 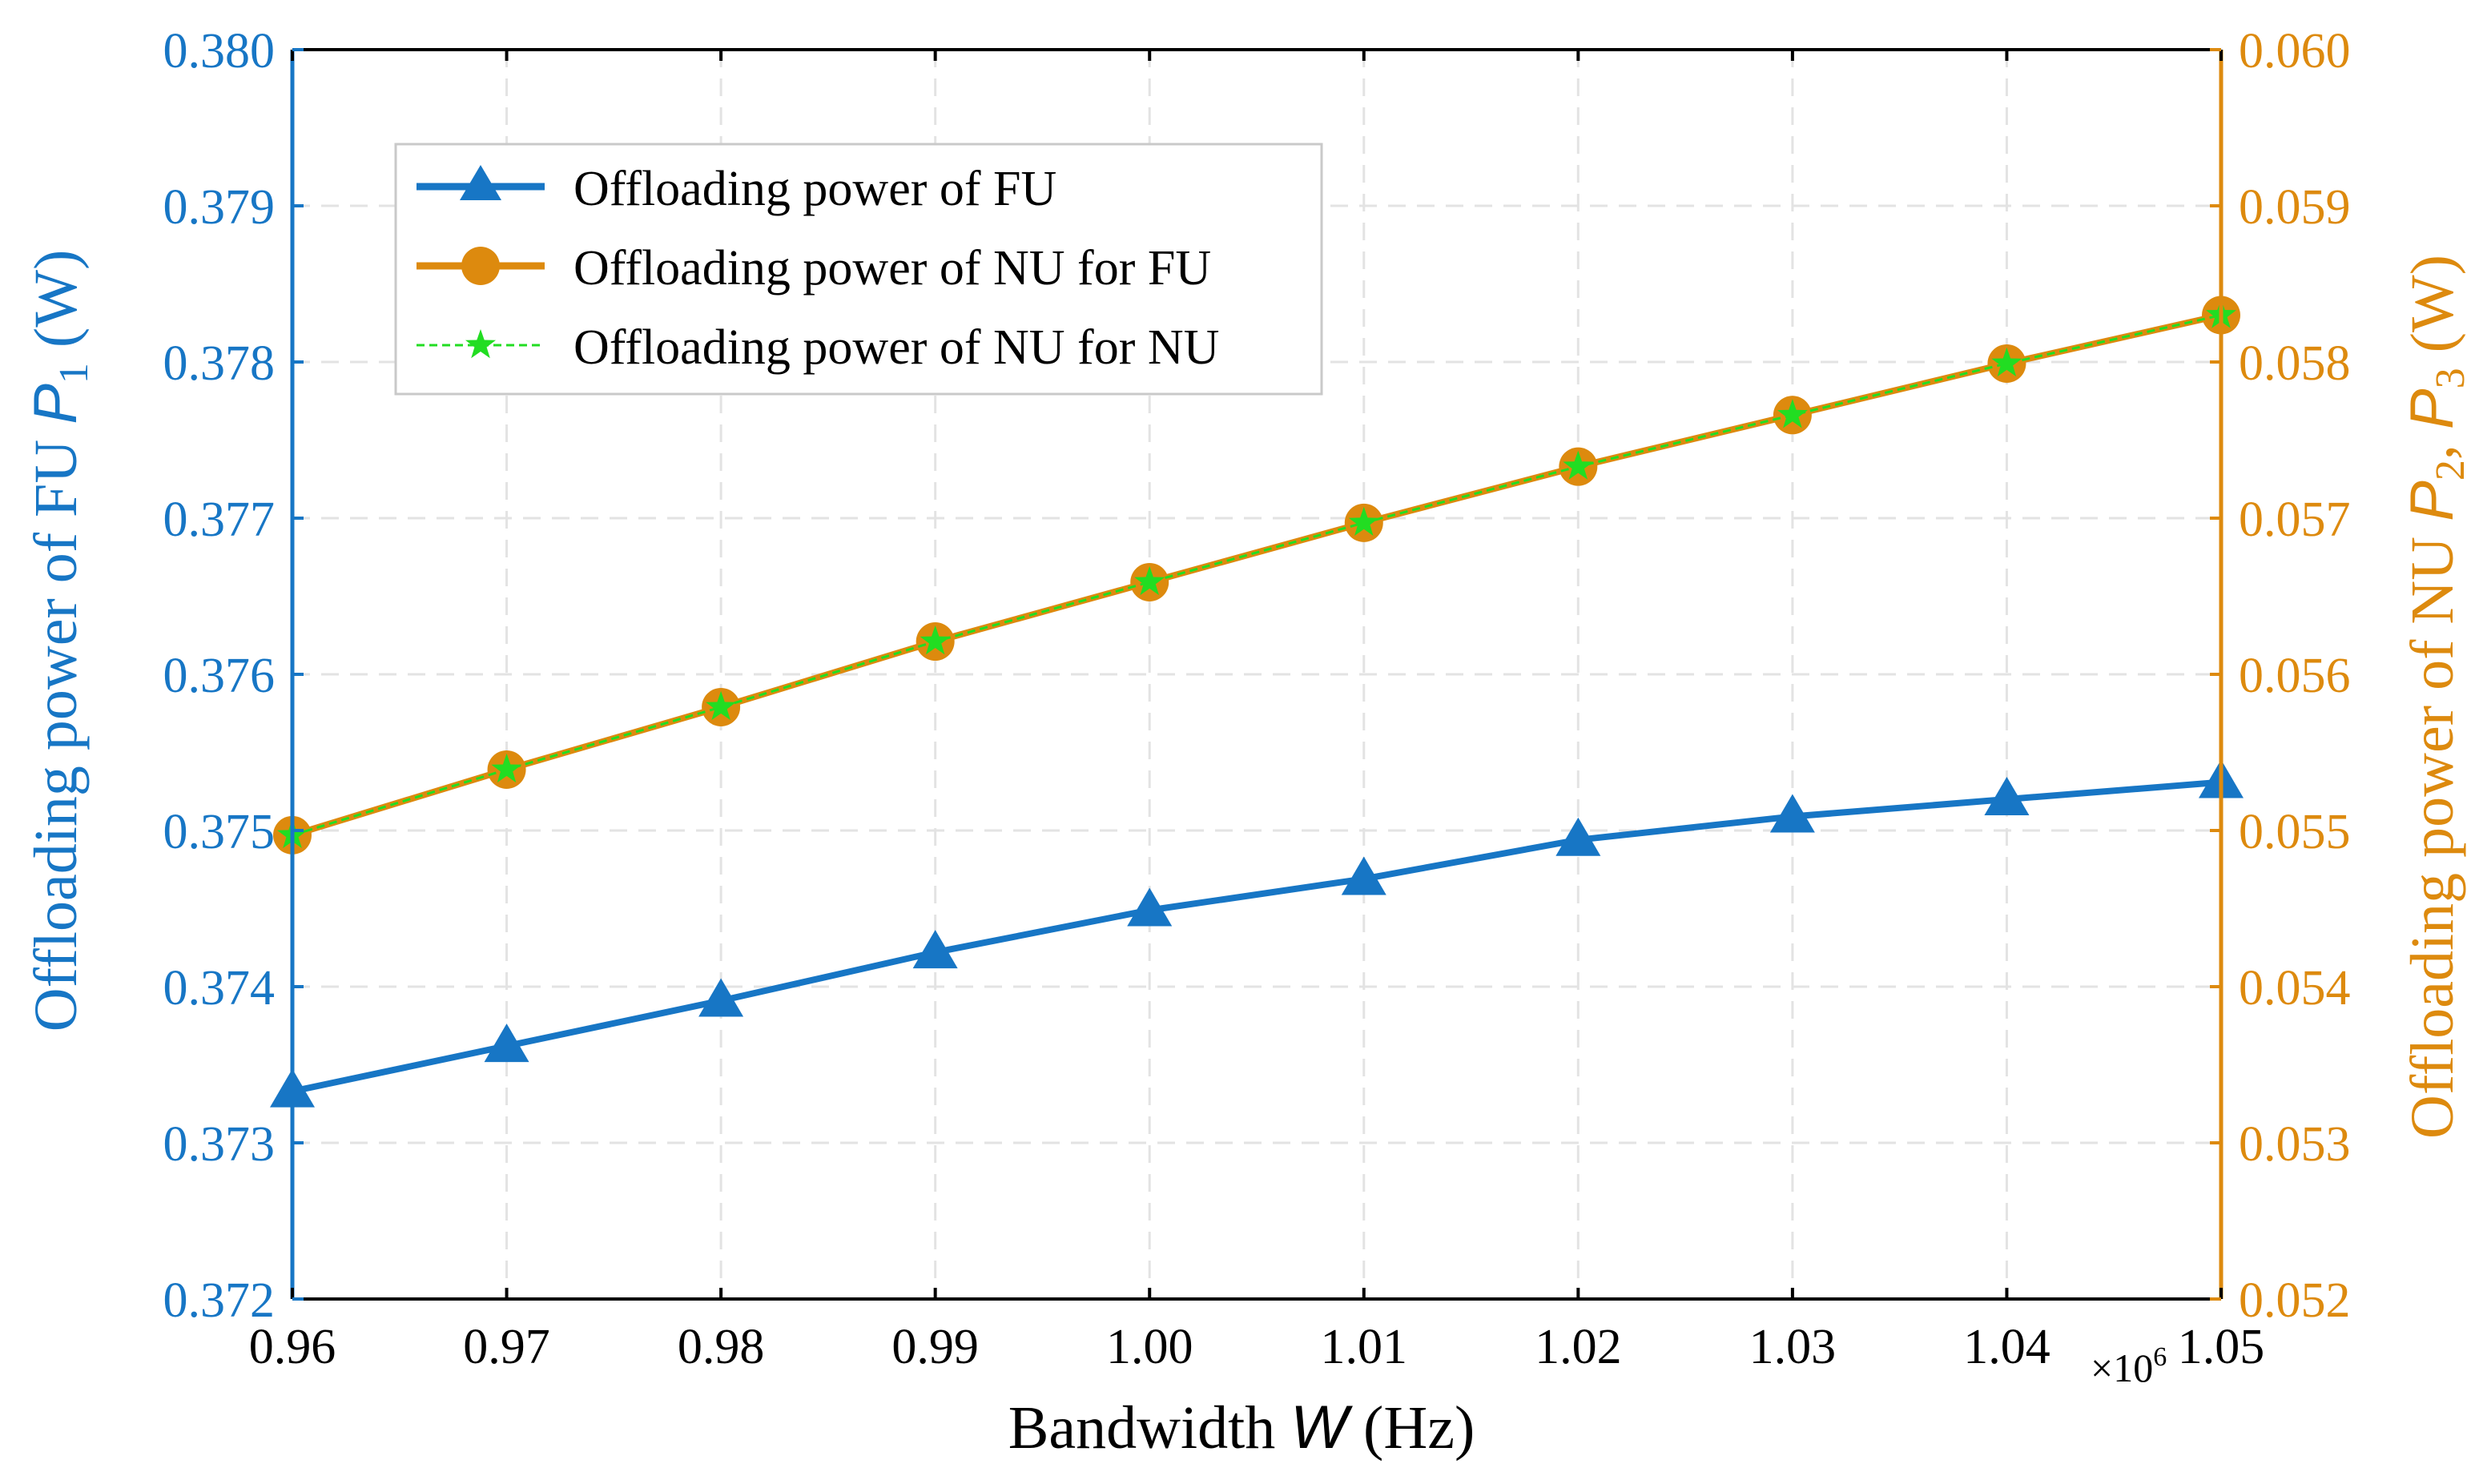 I want to click on legend-star-icon, so click(x=480, y=344).